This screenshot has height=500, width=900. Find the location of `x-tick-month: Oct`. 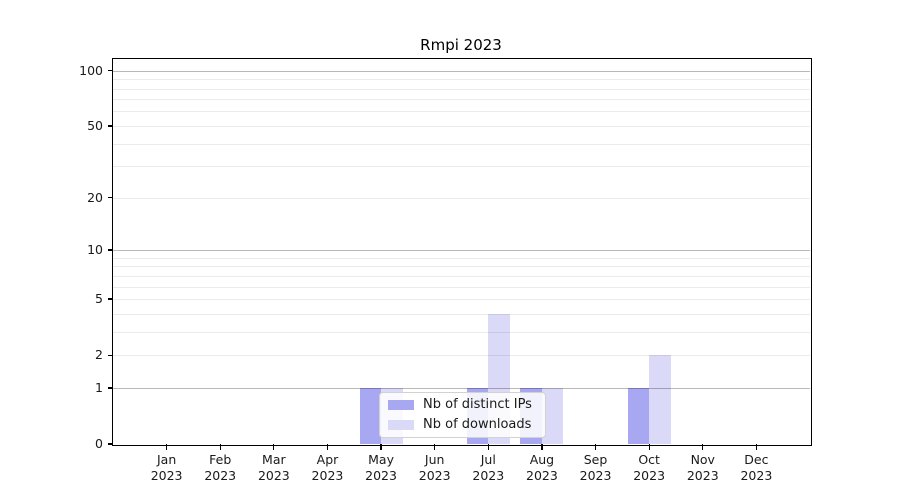

x-tick-month: Oct is located at coordinates (649, 459).